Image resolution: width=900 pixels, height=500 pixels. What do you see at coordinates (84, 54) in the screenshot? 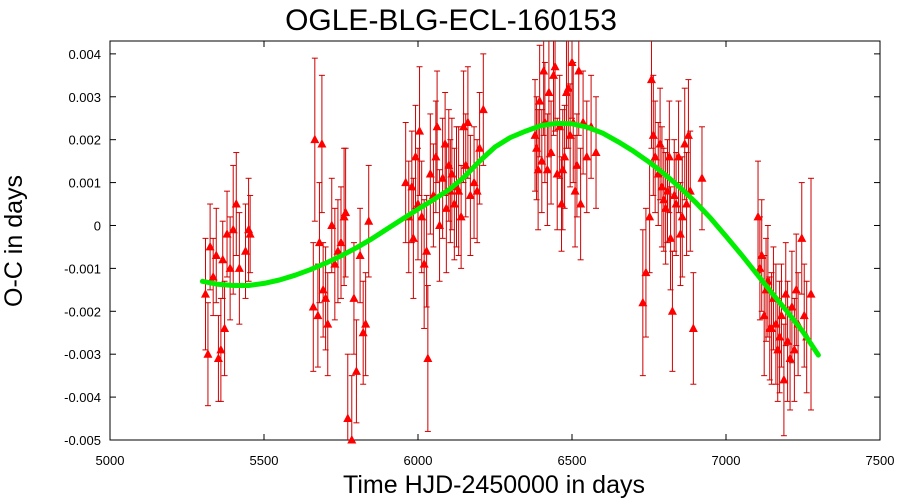
I see `y-tick-label: 0.004` at bounding box center [84, 54].